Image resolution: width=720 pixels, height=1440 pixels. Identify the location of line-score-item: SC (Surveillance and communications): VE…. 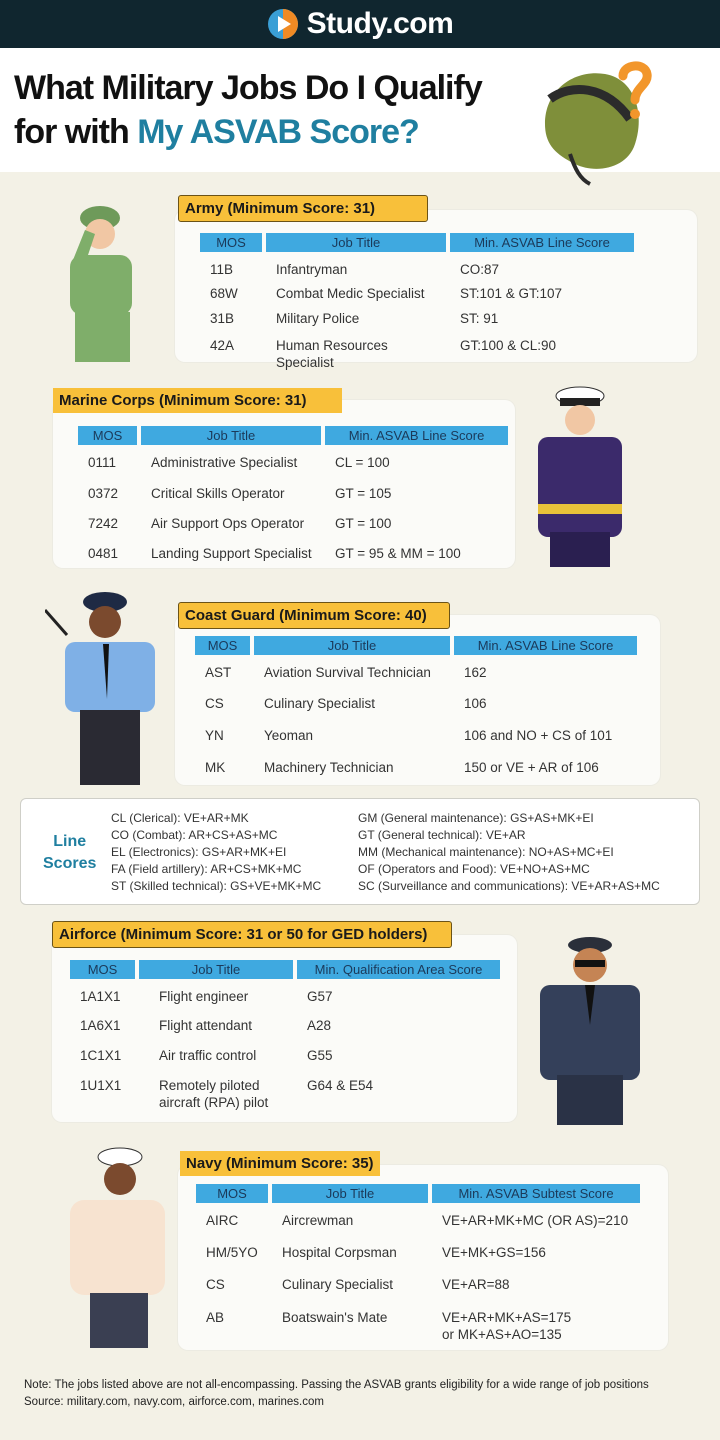
(509, 886).